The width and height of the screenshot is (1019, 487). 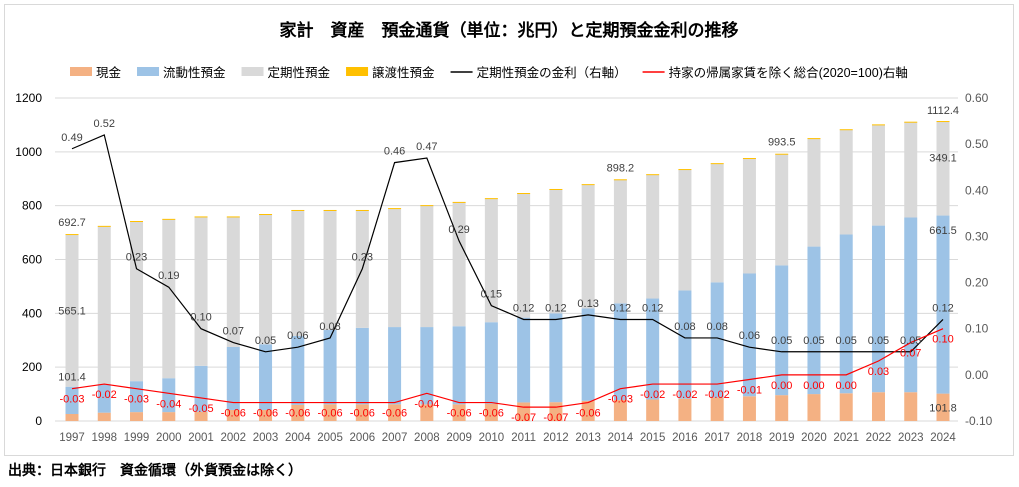 What do you see at coordinates (555, 418) in the screenshot?
I see `line-data-label: -0.07` at bounding box center [555, 418].